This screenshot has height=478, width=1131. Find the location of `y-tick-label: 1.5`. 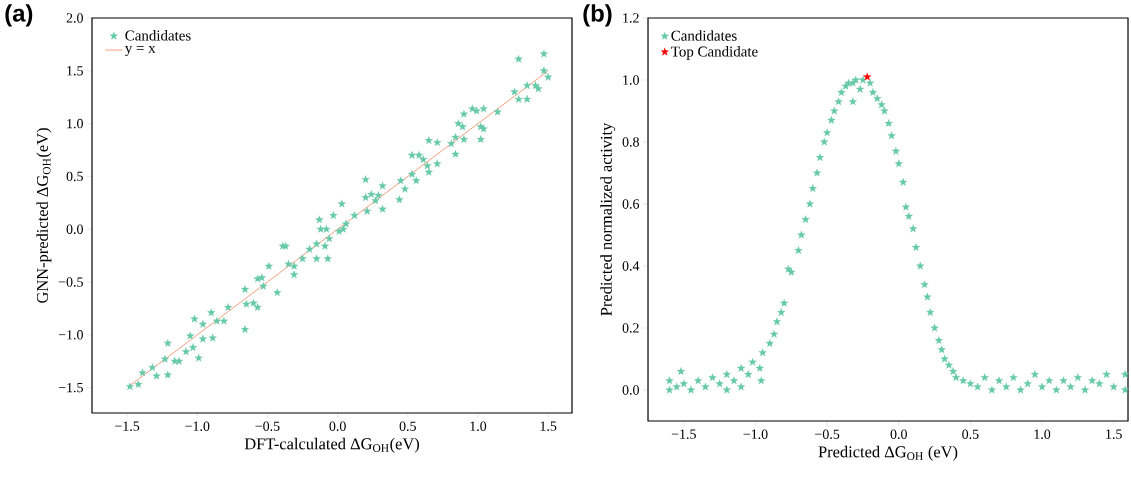

y-tick-label: 1.5 is located at coordinates (75, 71).